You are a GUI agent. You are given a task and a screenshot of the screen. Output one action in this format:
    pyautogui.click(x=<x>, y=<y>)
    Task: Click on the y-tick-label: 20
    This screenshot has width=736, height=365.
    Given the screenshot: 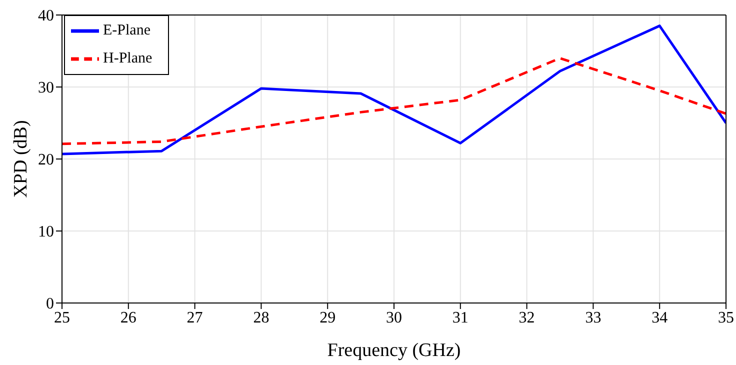 What is the action you would take?
    pyautogui.click(x=46, y=160)
    